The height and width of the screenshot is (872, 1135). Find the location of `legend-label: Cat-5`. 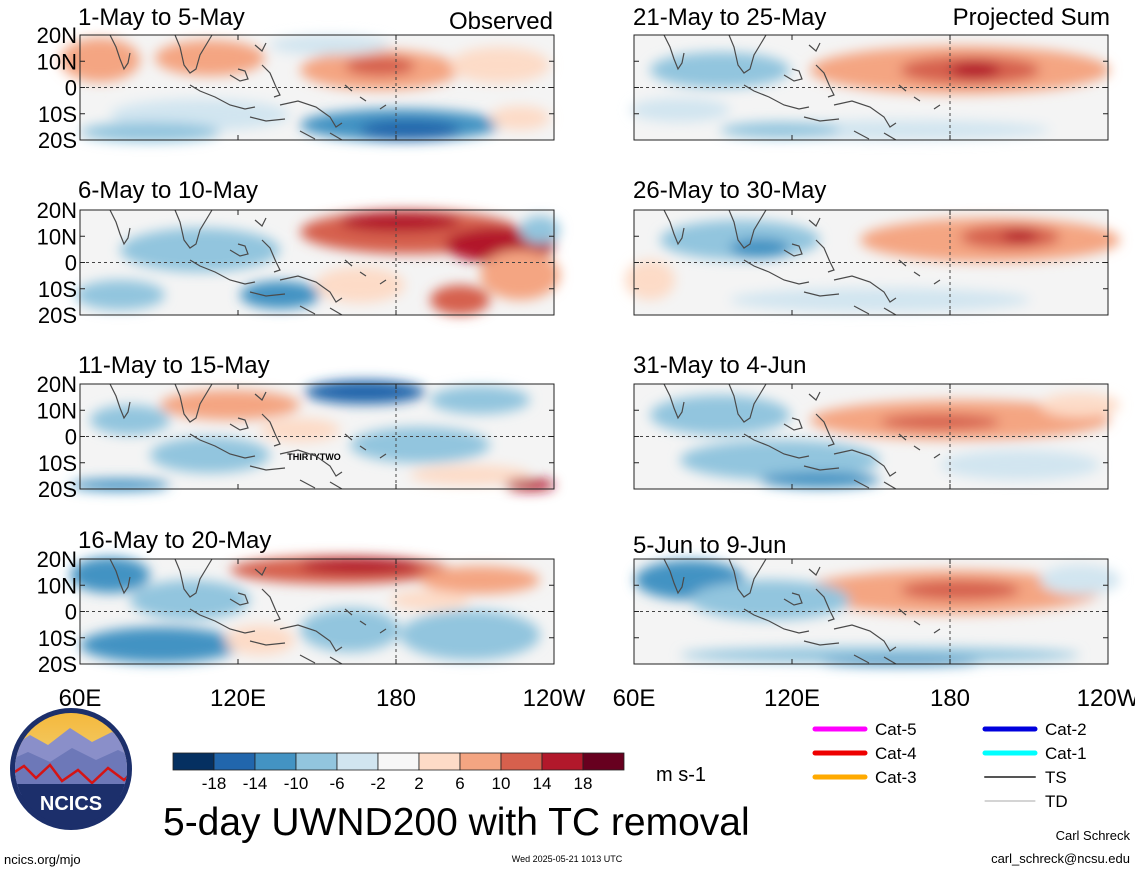

legend-label: Cat-5 is located at coordinates (896, 729).